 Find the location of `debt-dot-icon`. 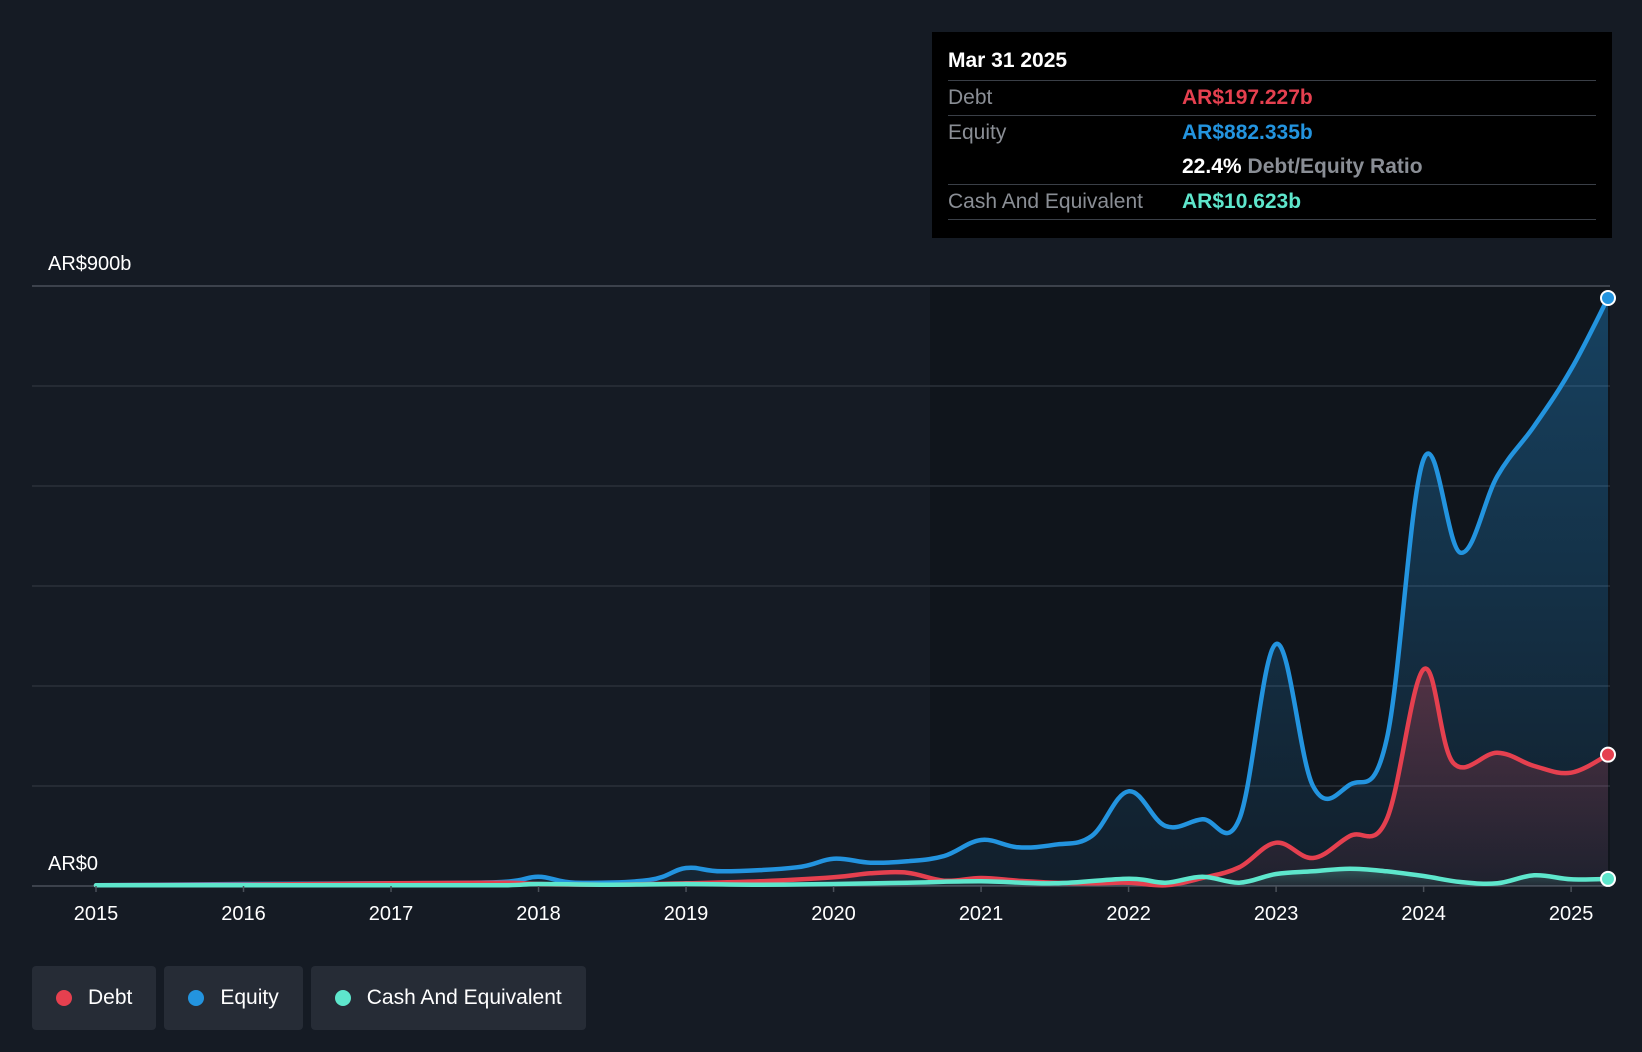

debt-dot-icon is located at coordinates (64, 998).